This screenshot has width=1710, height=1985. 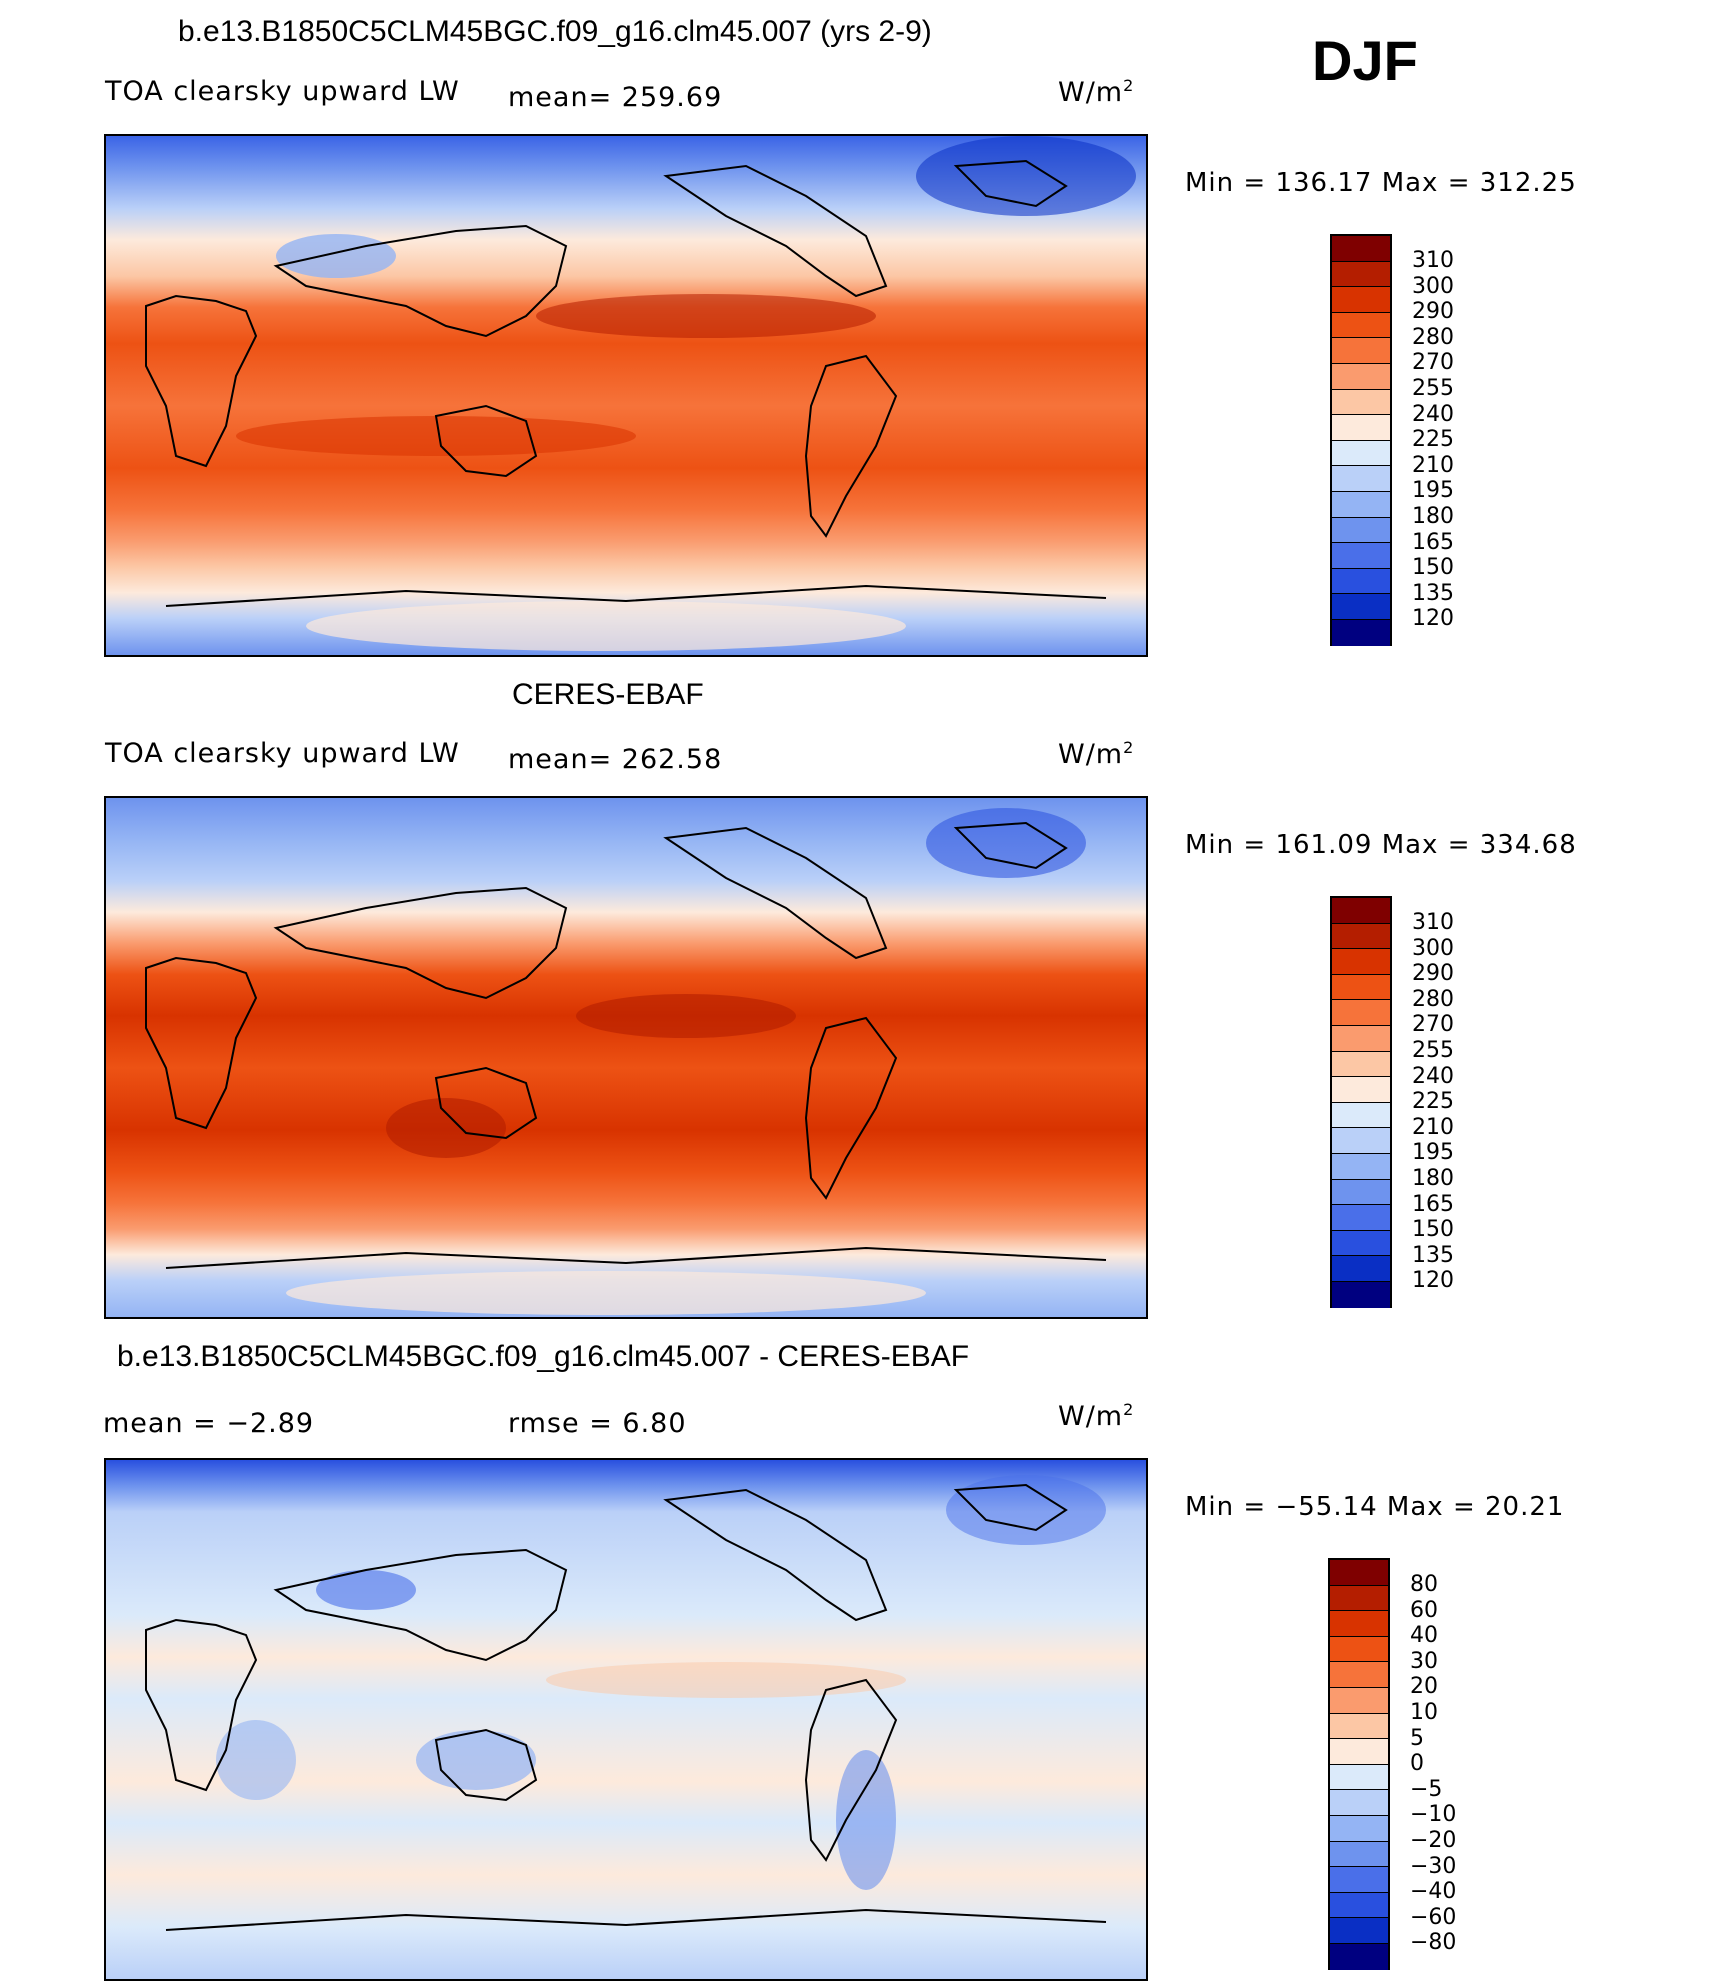 I want to click on colorbar-2-label: 150, so click(x=1433, y=1230).